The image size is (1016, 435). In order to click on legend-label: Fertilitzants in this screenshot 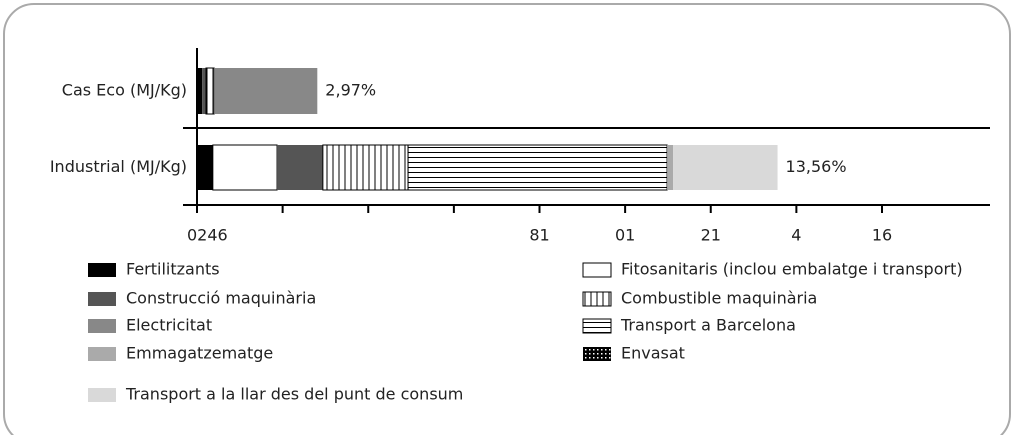, I will do `click(173, 269)`.